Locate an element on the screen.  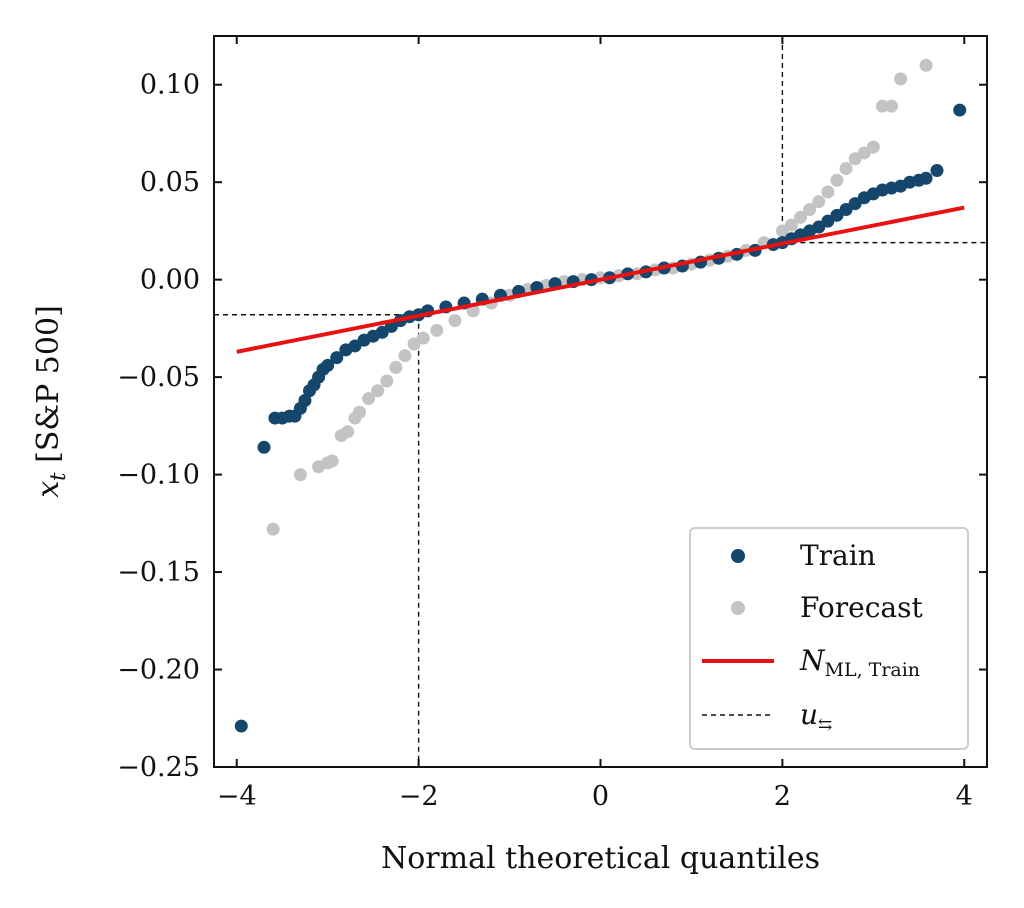
legend: Train Forecast NML, Train u⇆ is located at coordinates (829, 638).